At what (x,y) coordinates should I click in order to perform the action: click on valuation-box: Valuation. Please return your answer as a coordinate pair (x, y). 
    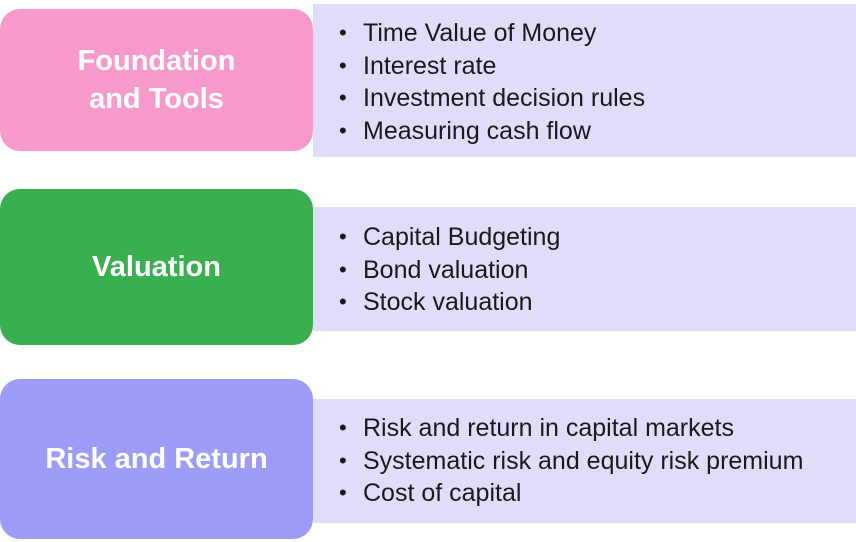
    Looking at the image, I should click on (156, 267).